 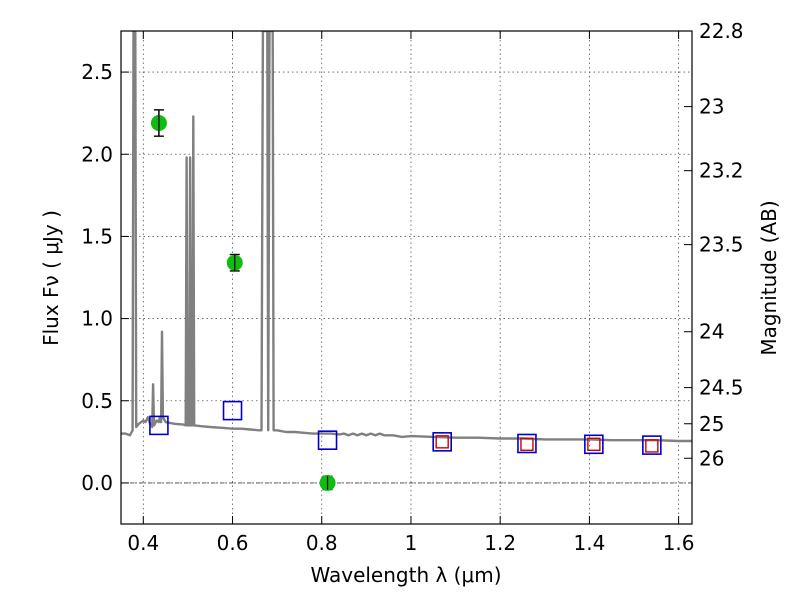 What do you see at coordinates (97, 154) in the screenshot?
I see `y-tick-label: 2.0` at bounding box center [97, 154].